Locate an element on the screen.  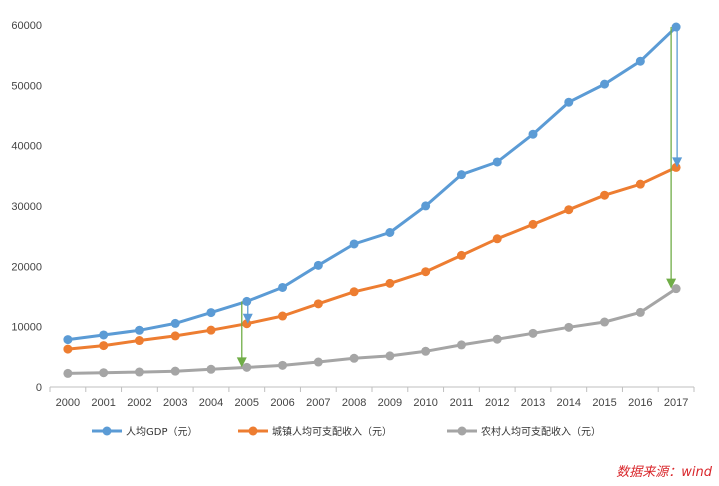
x-tick-label: 2001 is located at coordinates (103, 403).